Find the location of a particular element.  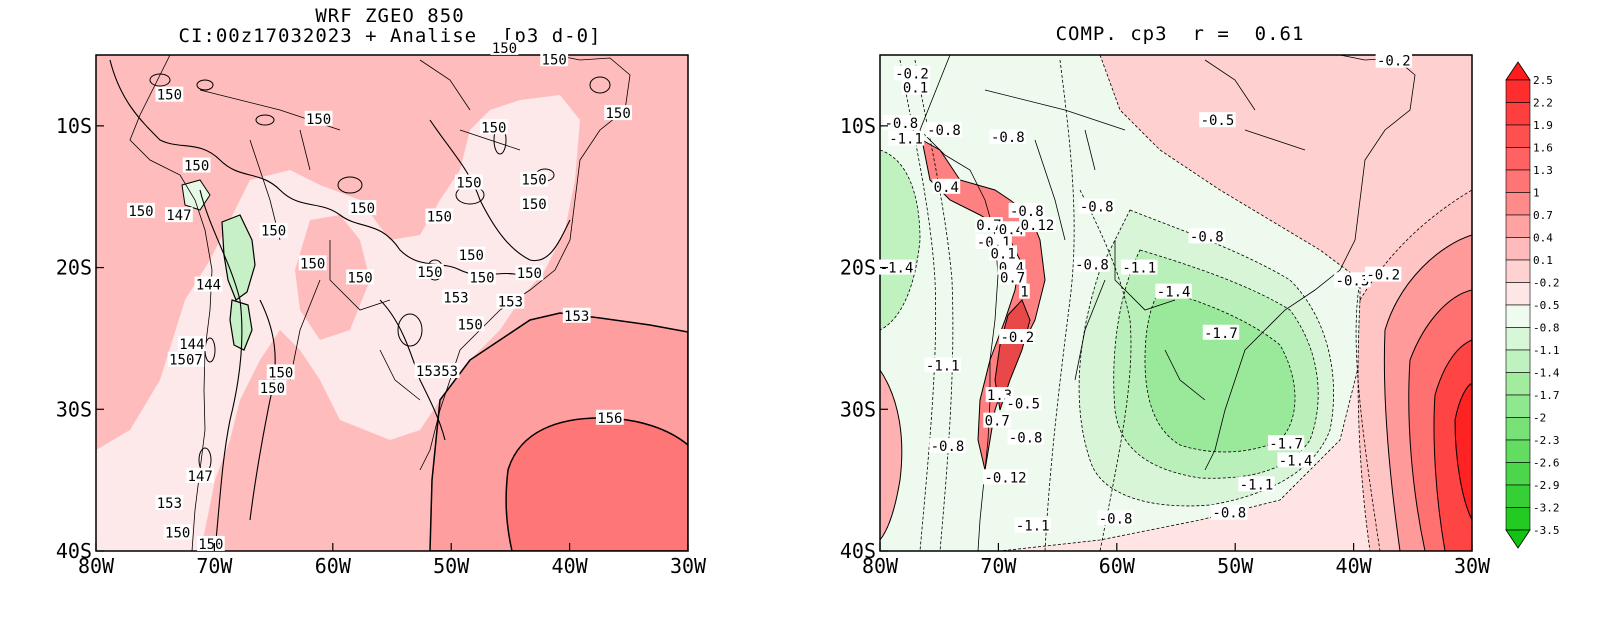

lat-tick-label: 20S is located at coordinates (74, 268).